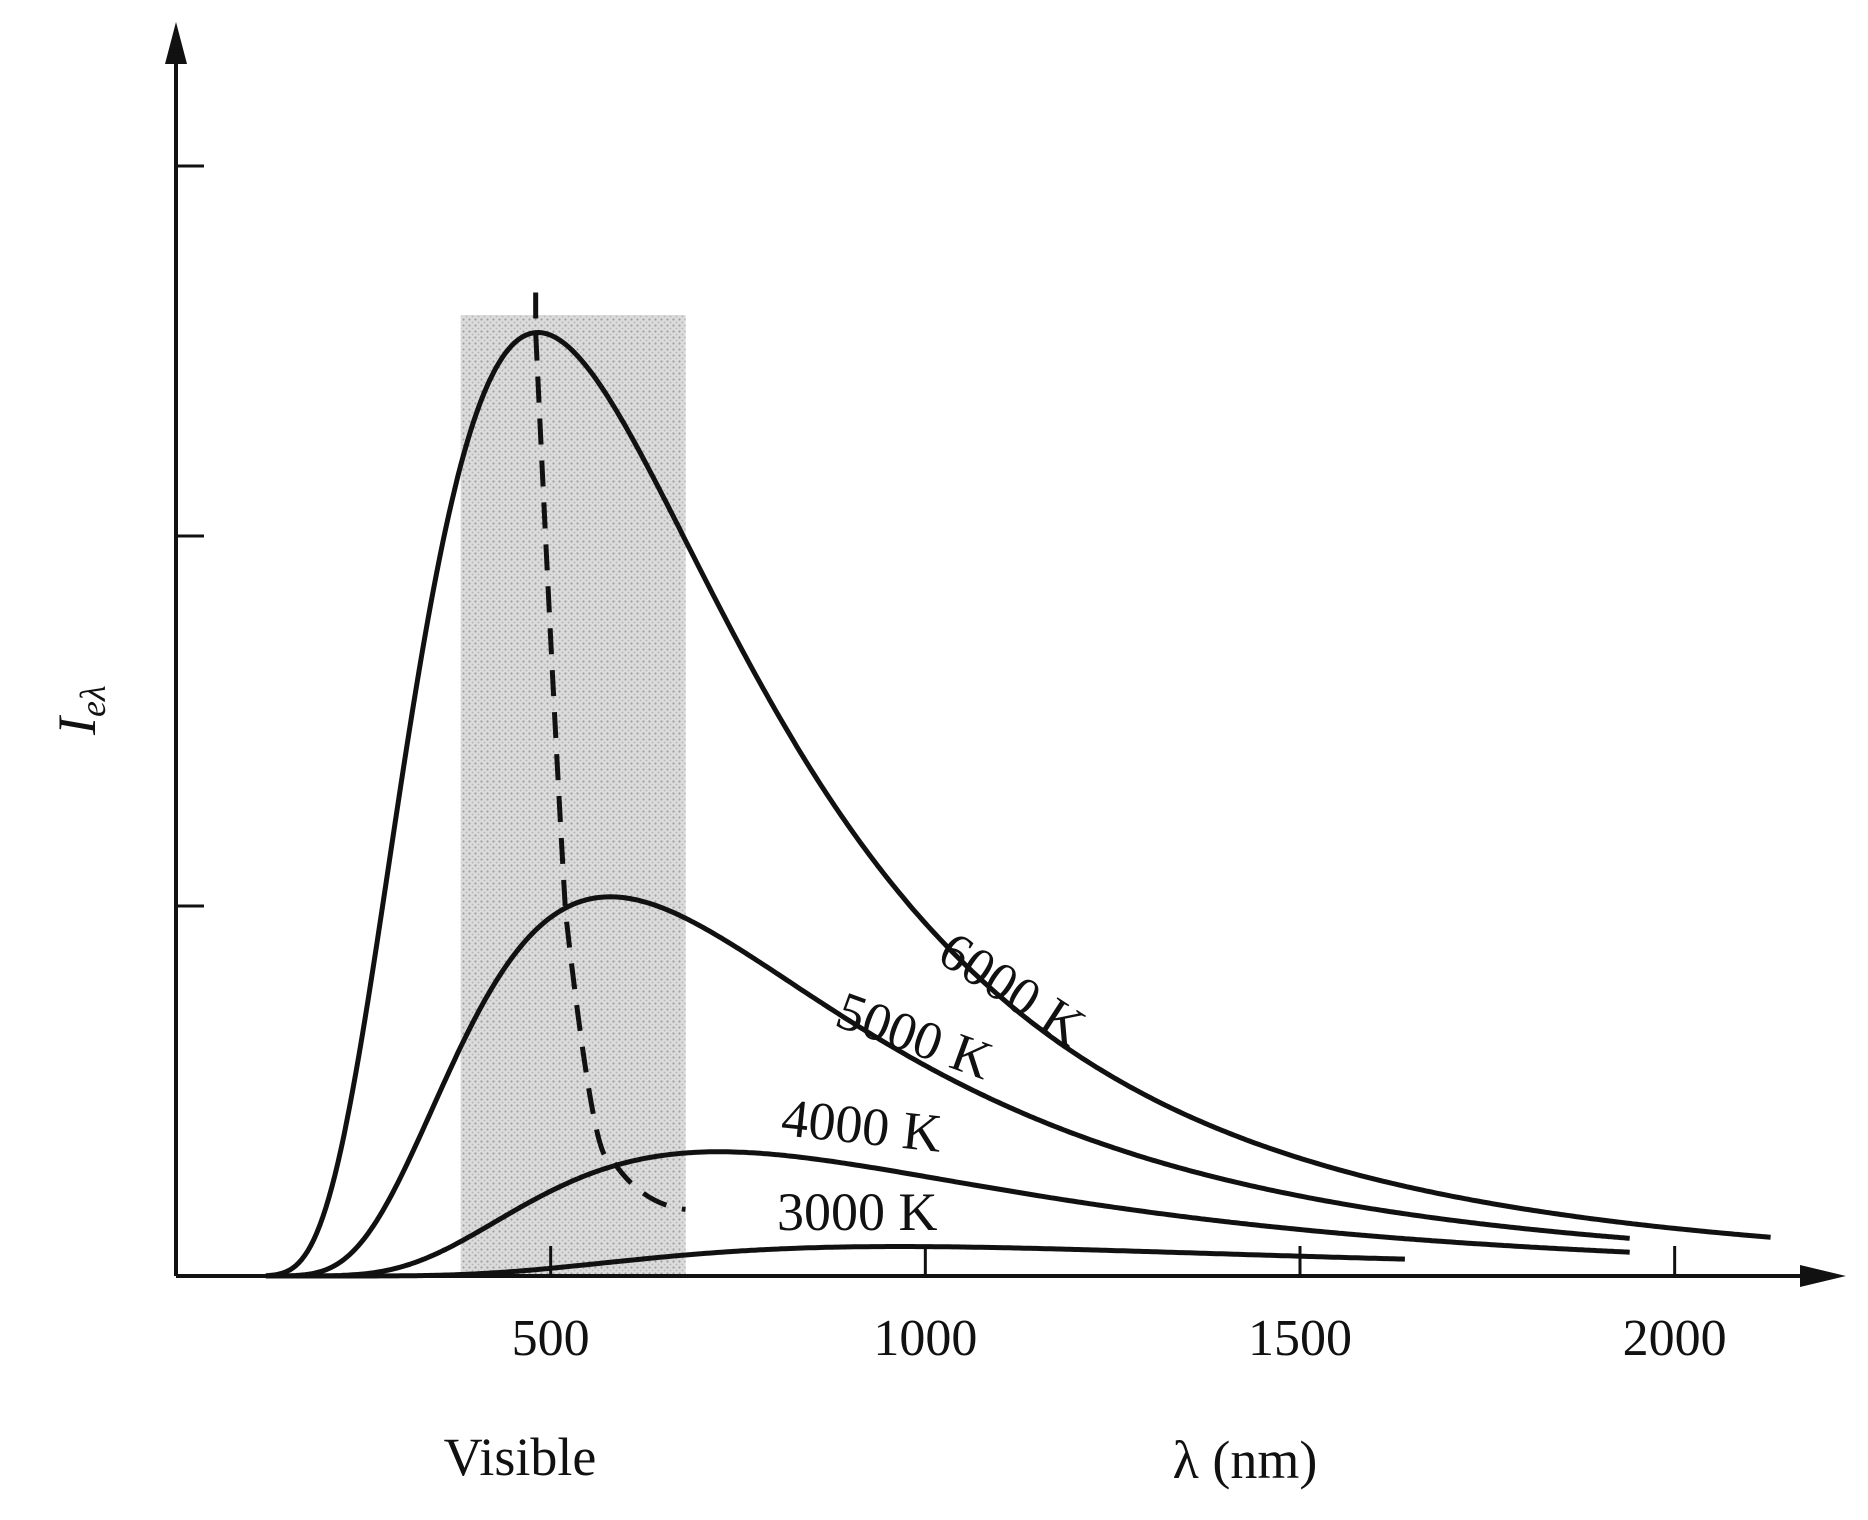 Image resolution: width=1868 pixels, height=1520 pixels. I want to click on y-axis-label: Ieλ, so click(80, 710).